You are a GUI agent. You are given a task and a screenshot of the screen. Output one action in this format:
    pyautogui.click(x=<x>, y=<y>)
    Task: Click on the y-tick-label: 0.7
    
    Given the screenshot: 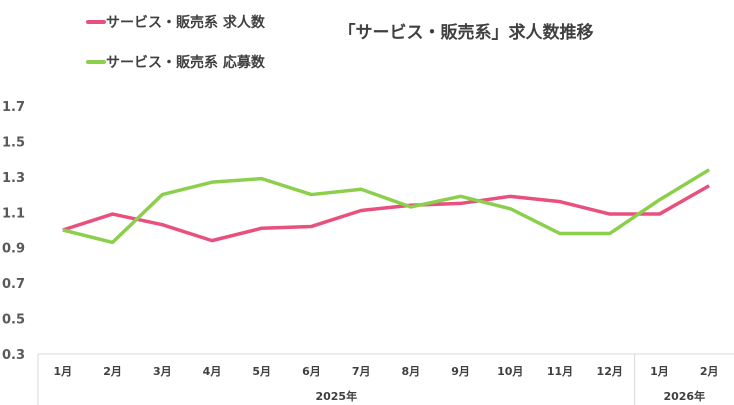 What is the action you would take?
    pyautogui.click(x=13, y=284)
    